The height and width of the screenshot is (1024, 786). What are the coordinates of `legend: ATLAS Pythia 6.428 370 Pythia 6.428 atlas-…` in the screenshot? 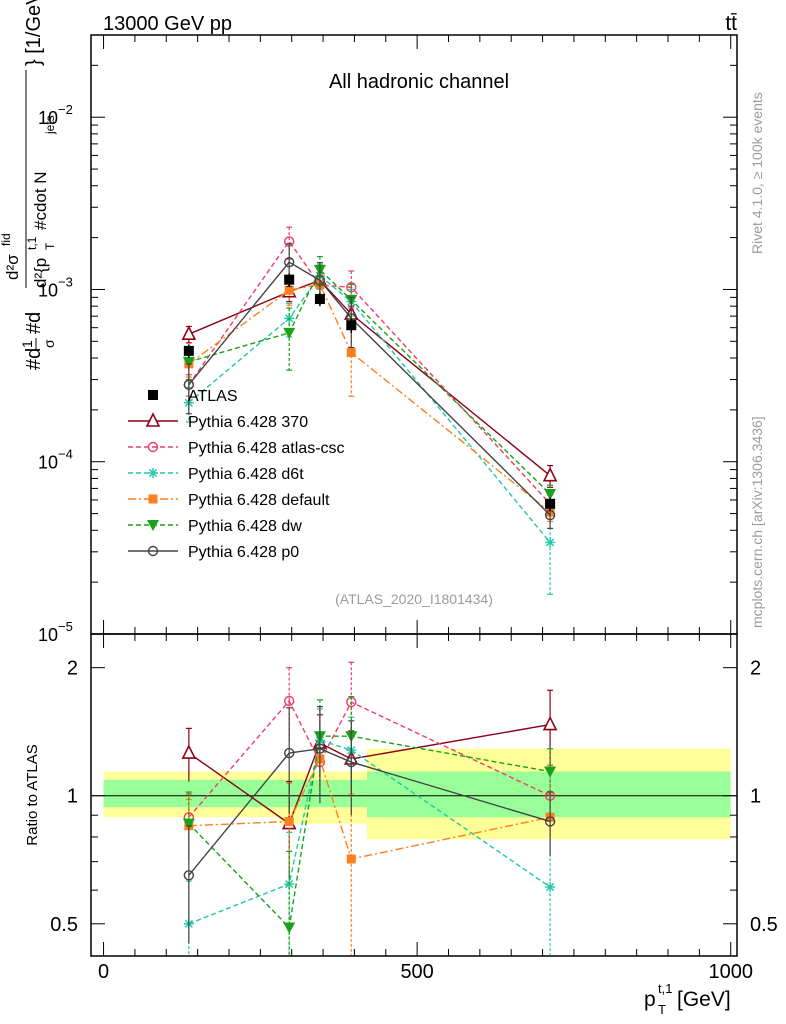 It's located at (236, 474).